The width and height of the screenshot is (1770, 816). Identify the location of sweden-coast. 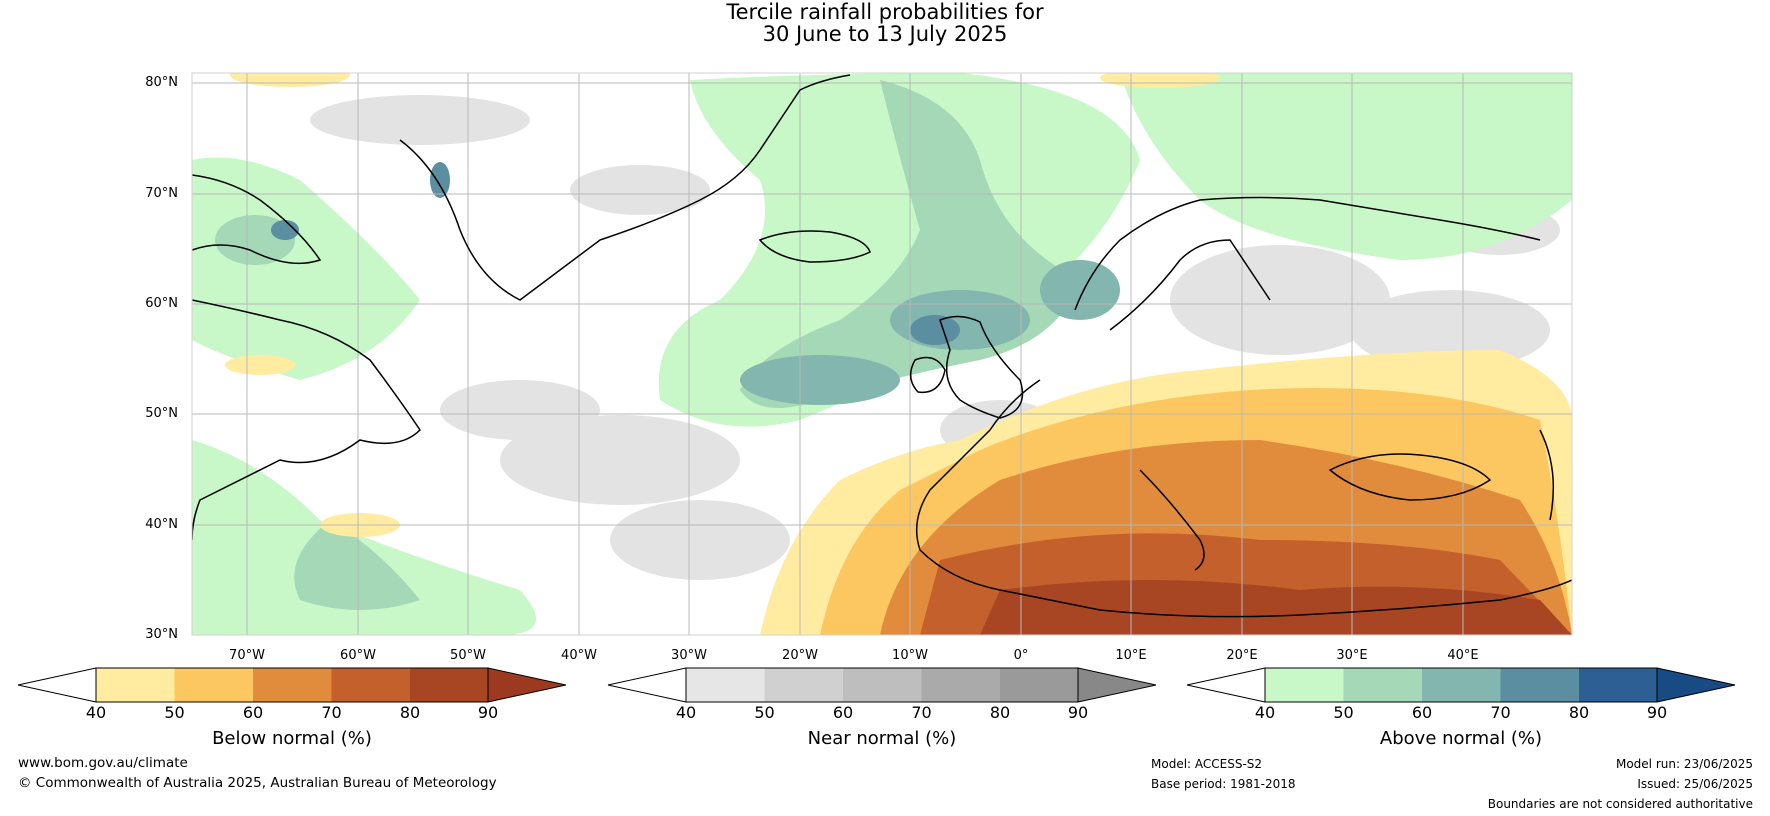
(1190, 285).